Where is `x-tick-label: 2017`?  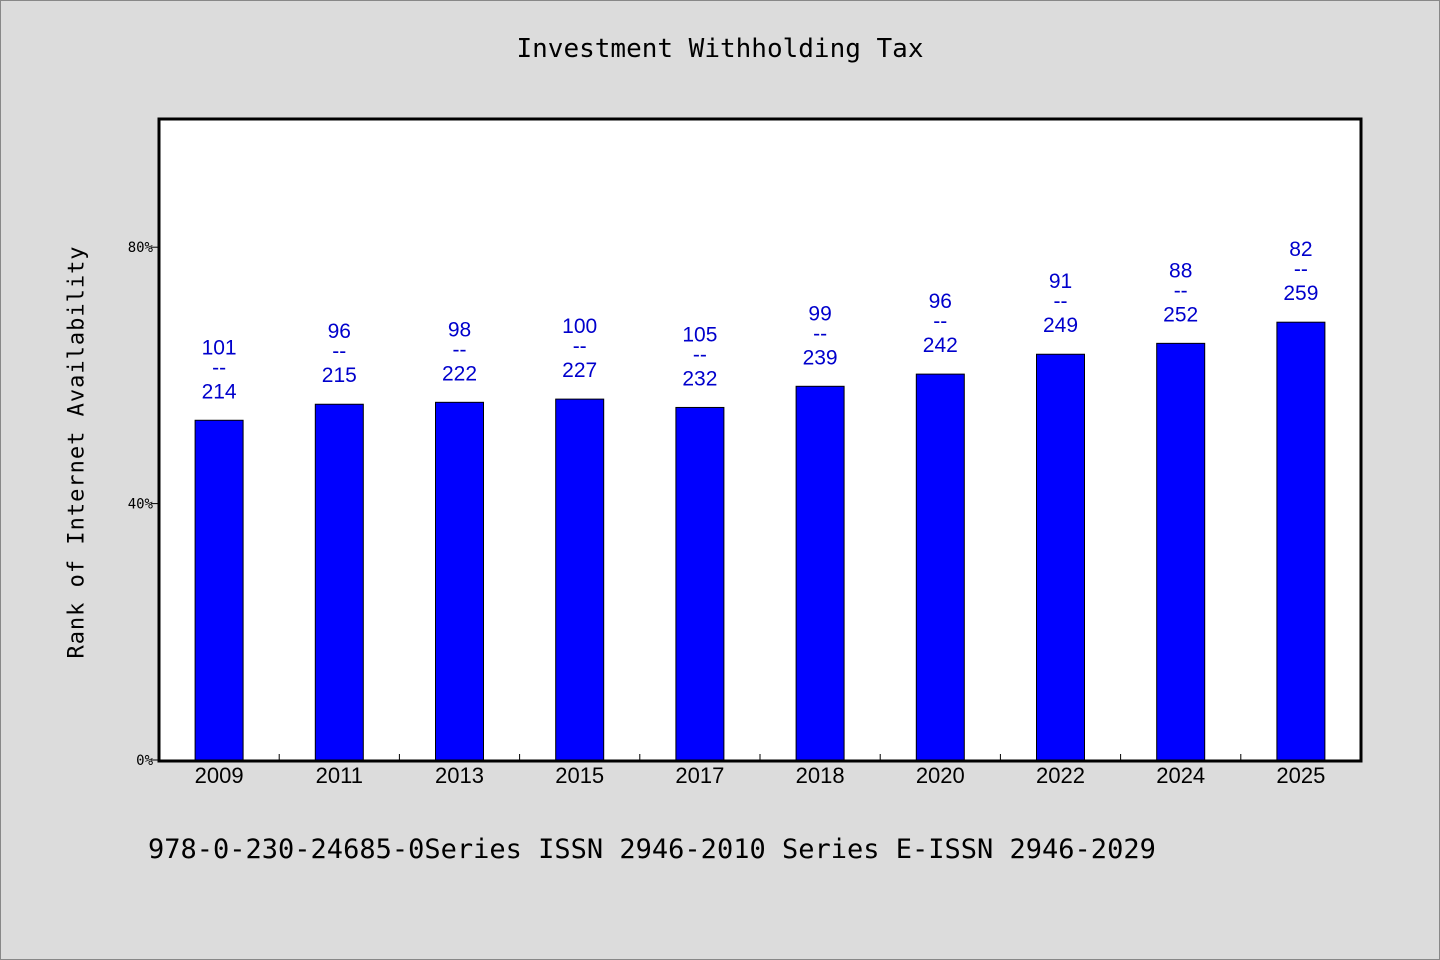 x-tick-label: 2017 is located at coordinates (699, 775).